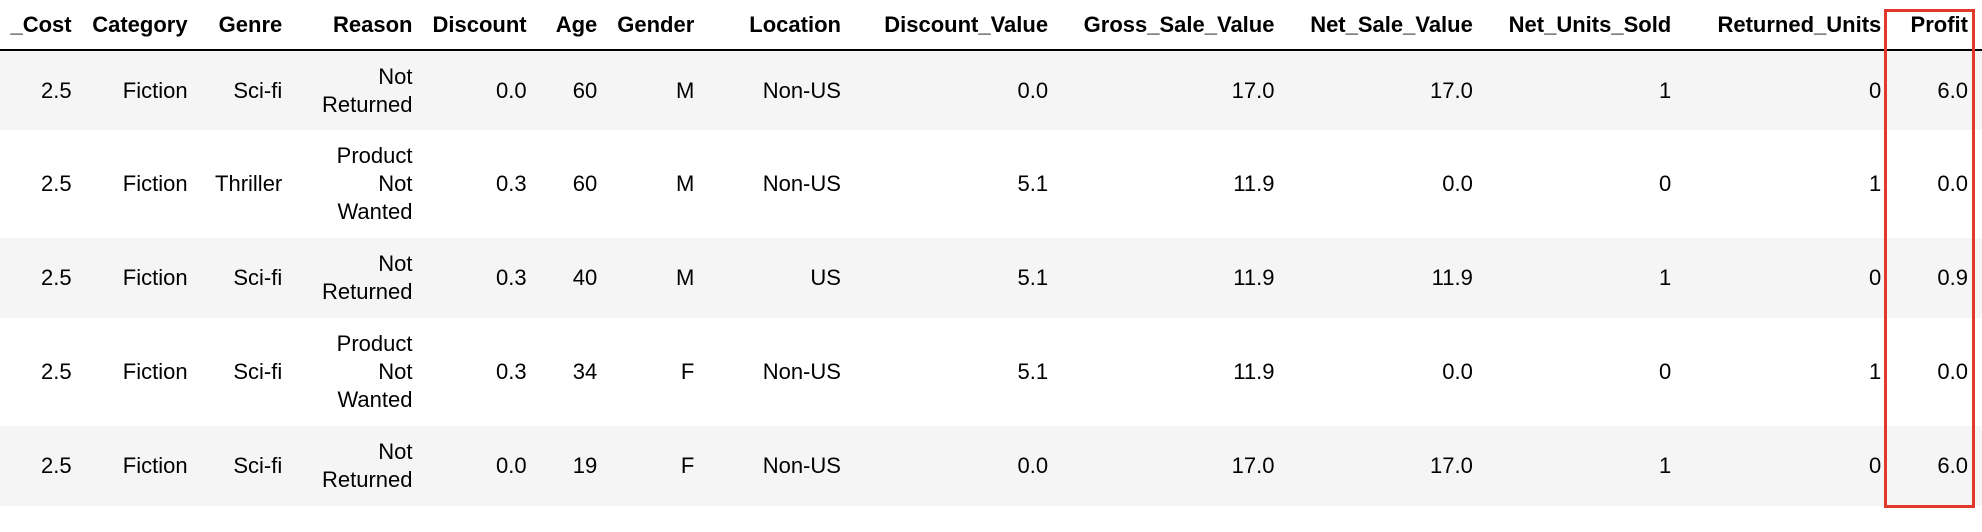  Describe the element at coordinates (777, 278) in the screenshot. I see `cell-location: US` at that location.